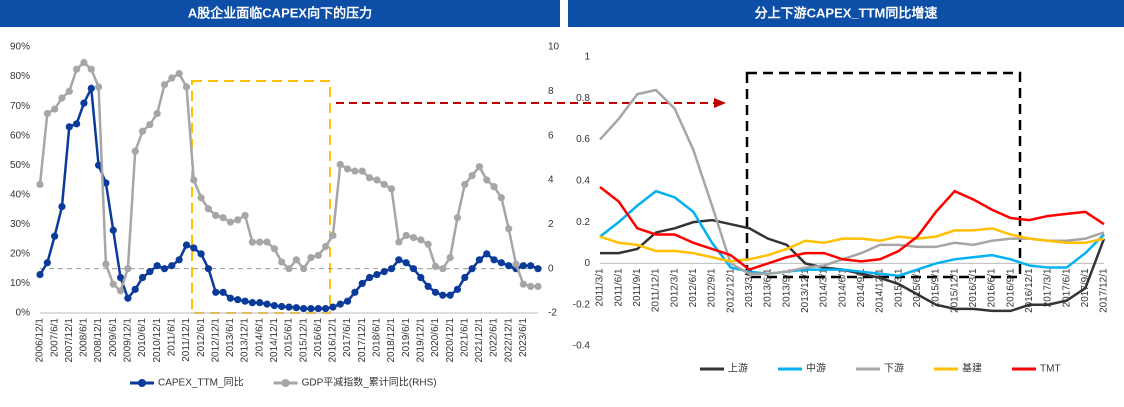 The image size is (1124, 407). What do you see at coordinates (693, 287) in the screenshot?
I see `x-tick-label: 2012/6/1` at bounding box center [693, 287].